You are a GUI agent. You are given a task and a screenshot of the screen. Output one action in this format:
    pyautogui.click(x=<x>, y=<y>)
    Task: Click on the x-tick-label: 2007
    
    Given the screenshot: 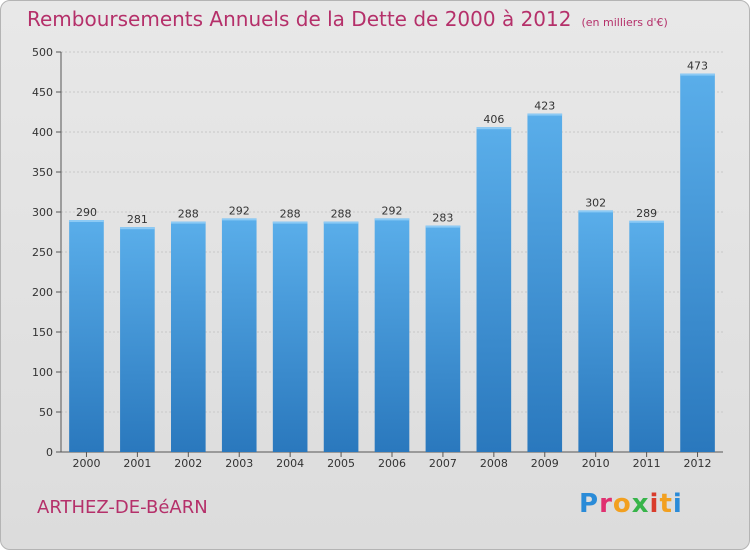 What is the action you would take?
    pyautogui.click(x=443, y=463)
    